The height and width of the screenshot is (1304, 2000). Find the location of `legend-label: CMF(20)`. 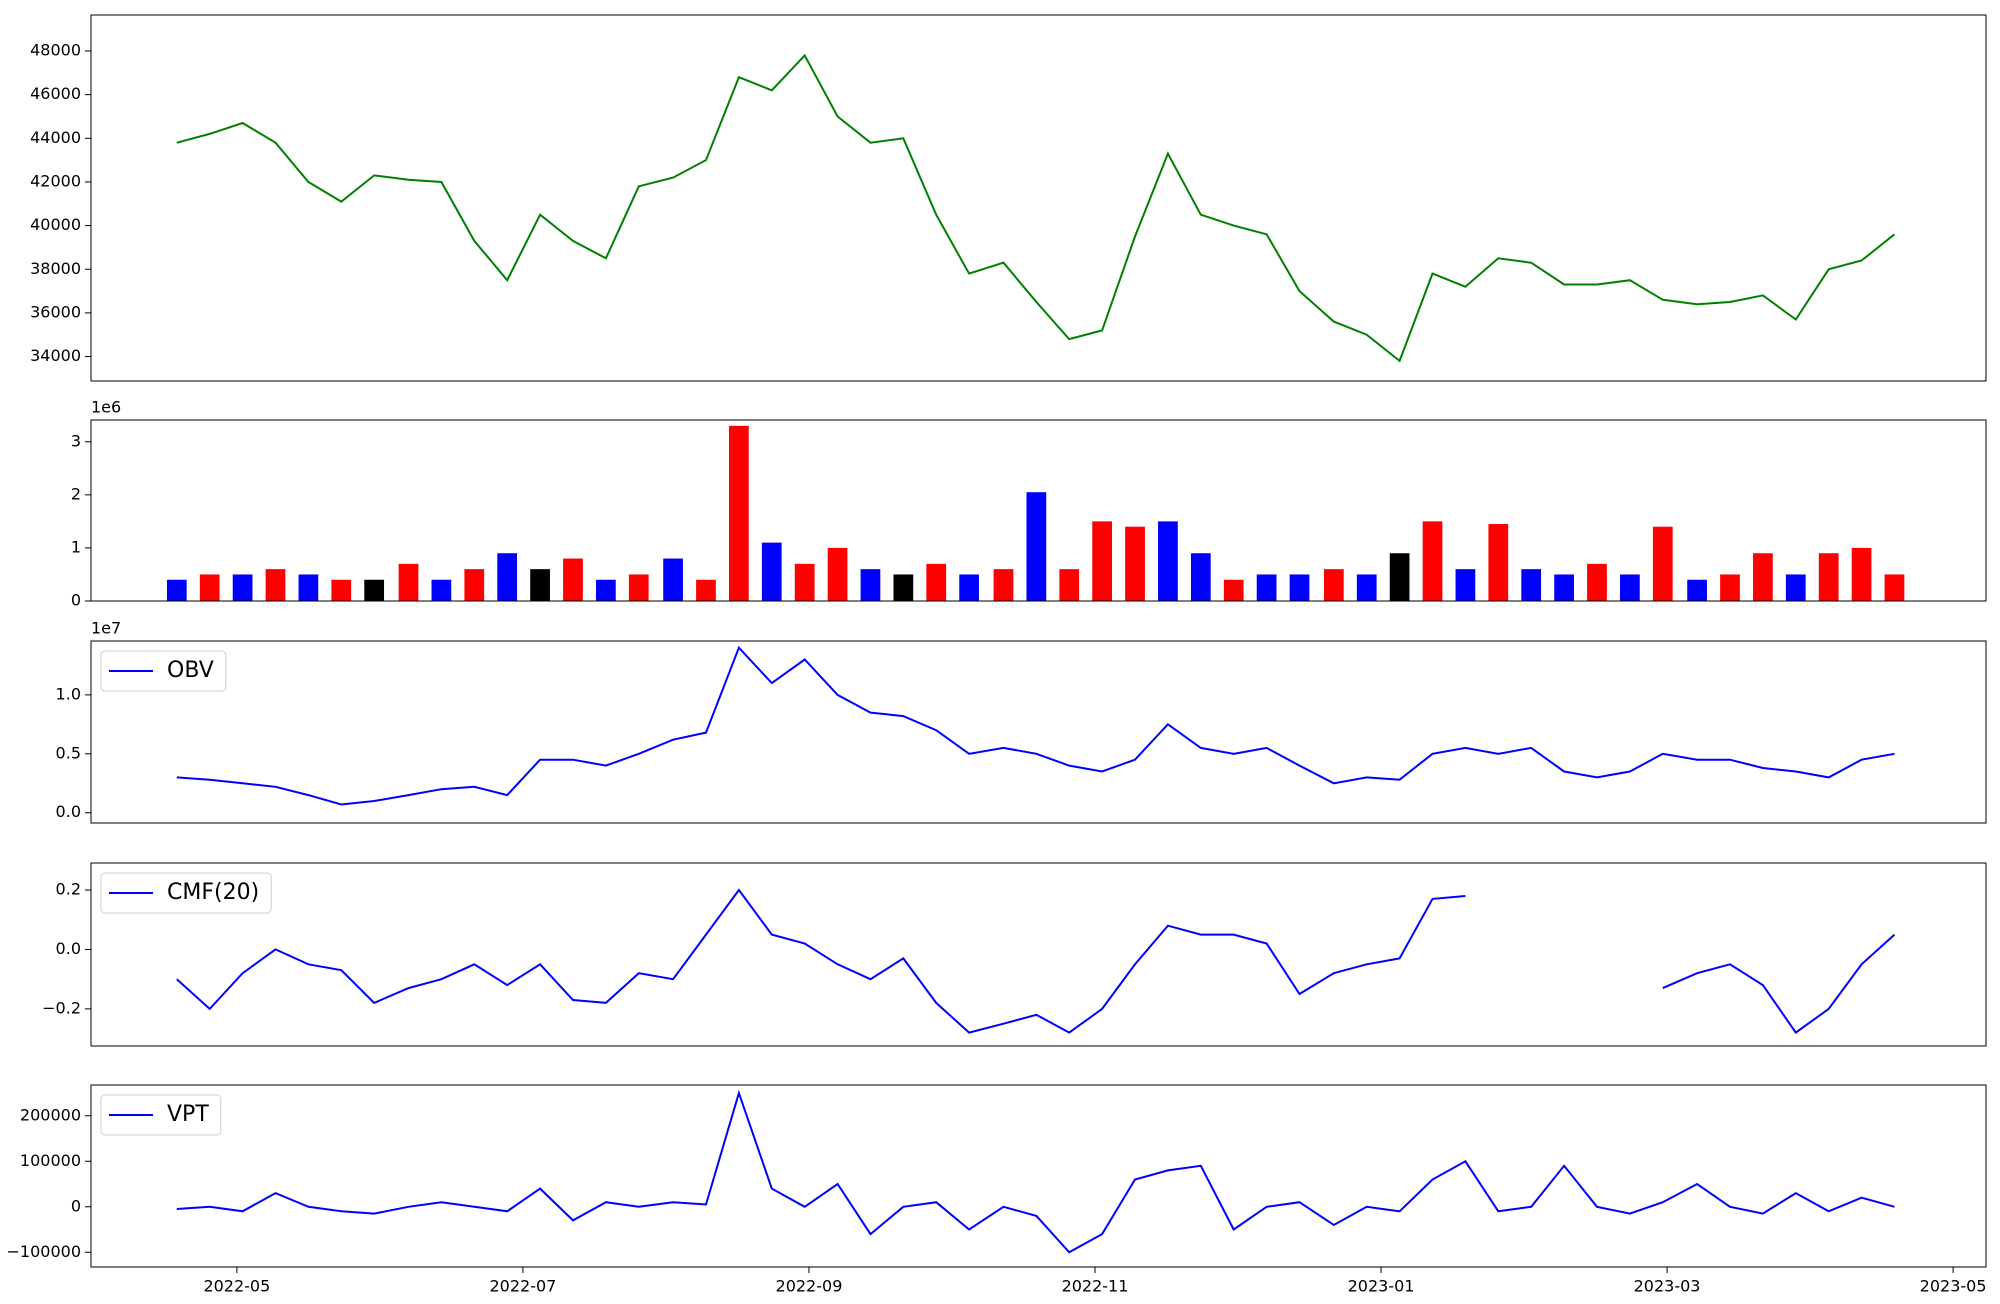

legend-label: CMF(20) is located at coordinates (213, 892).